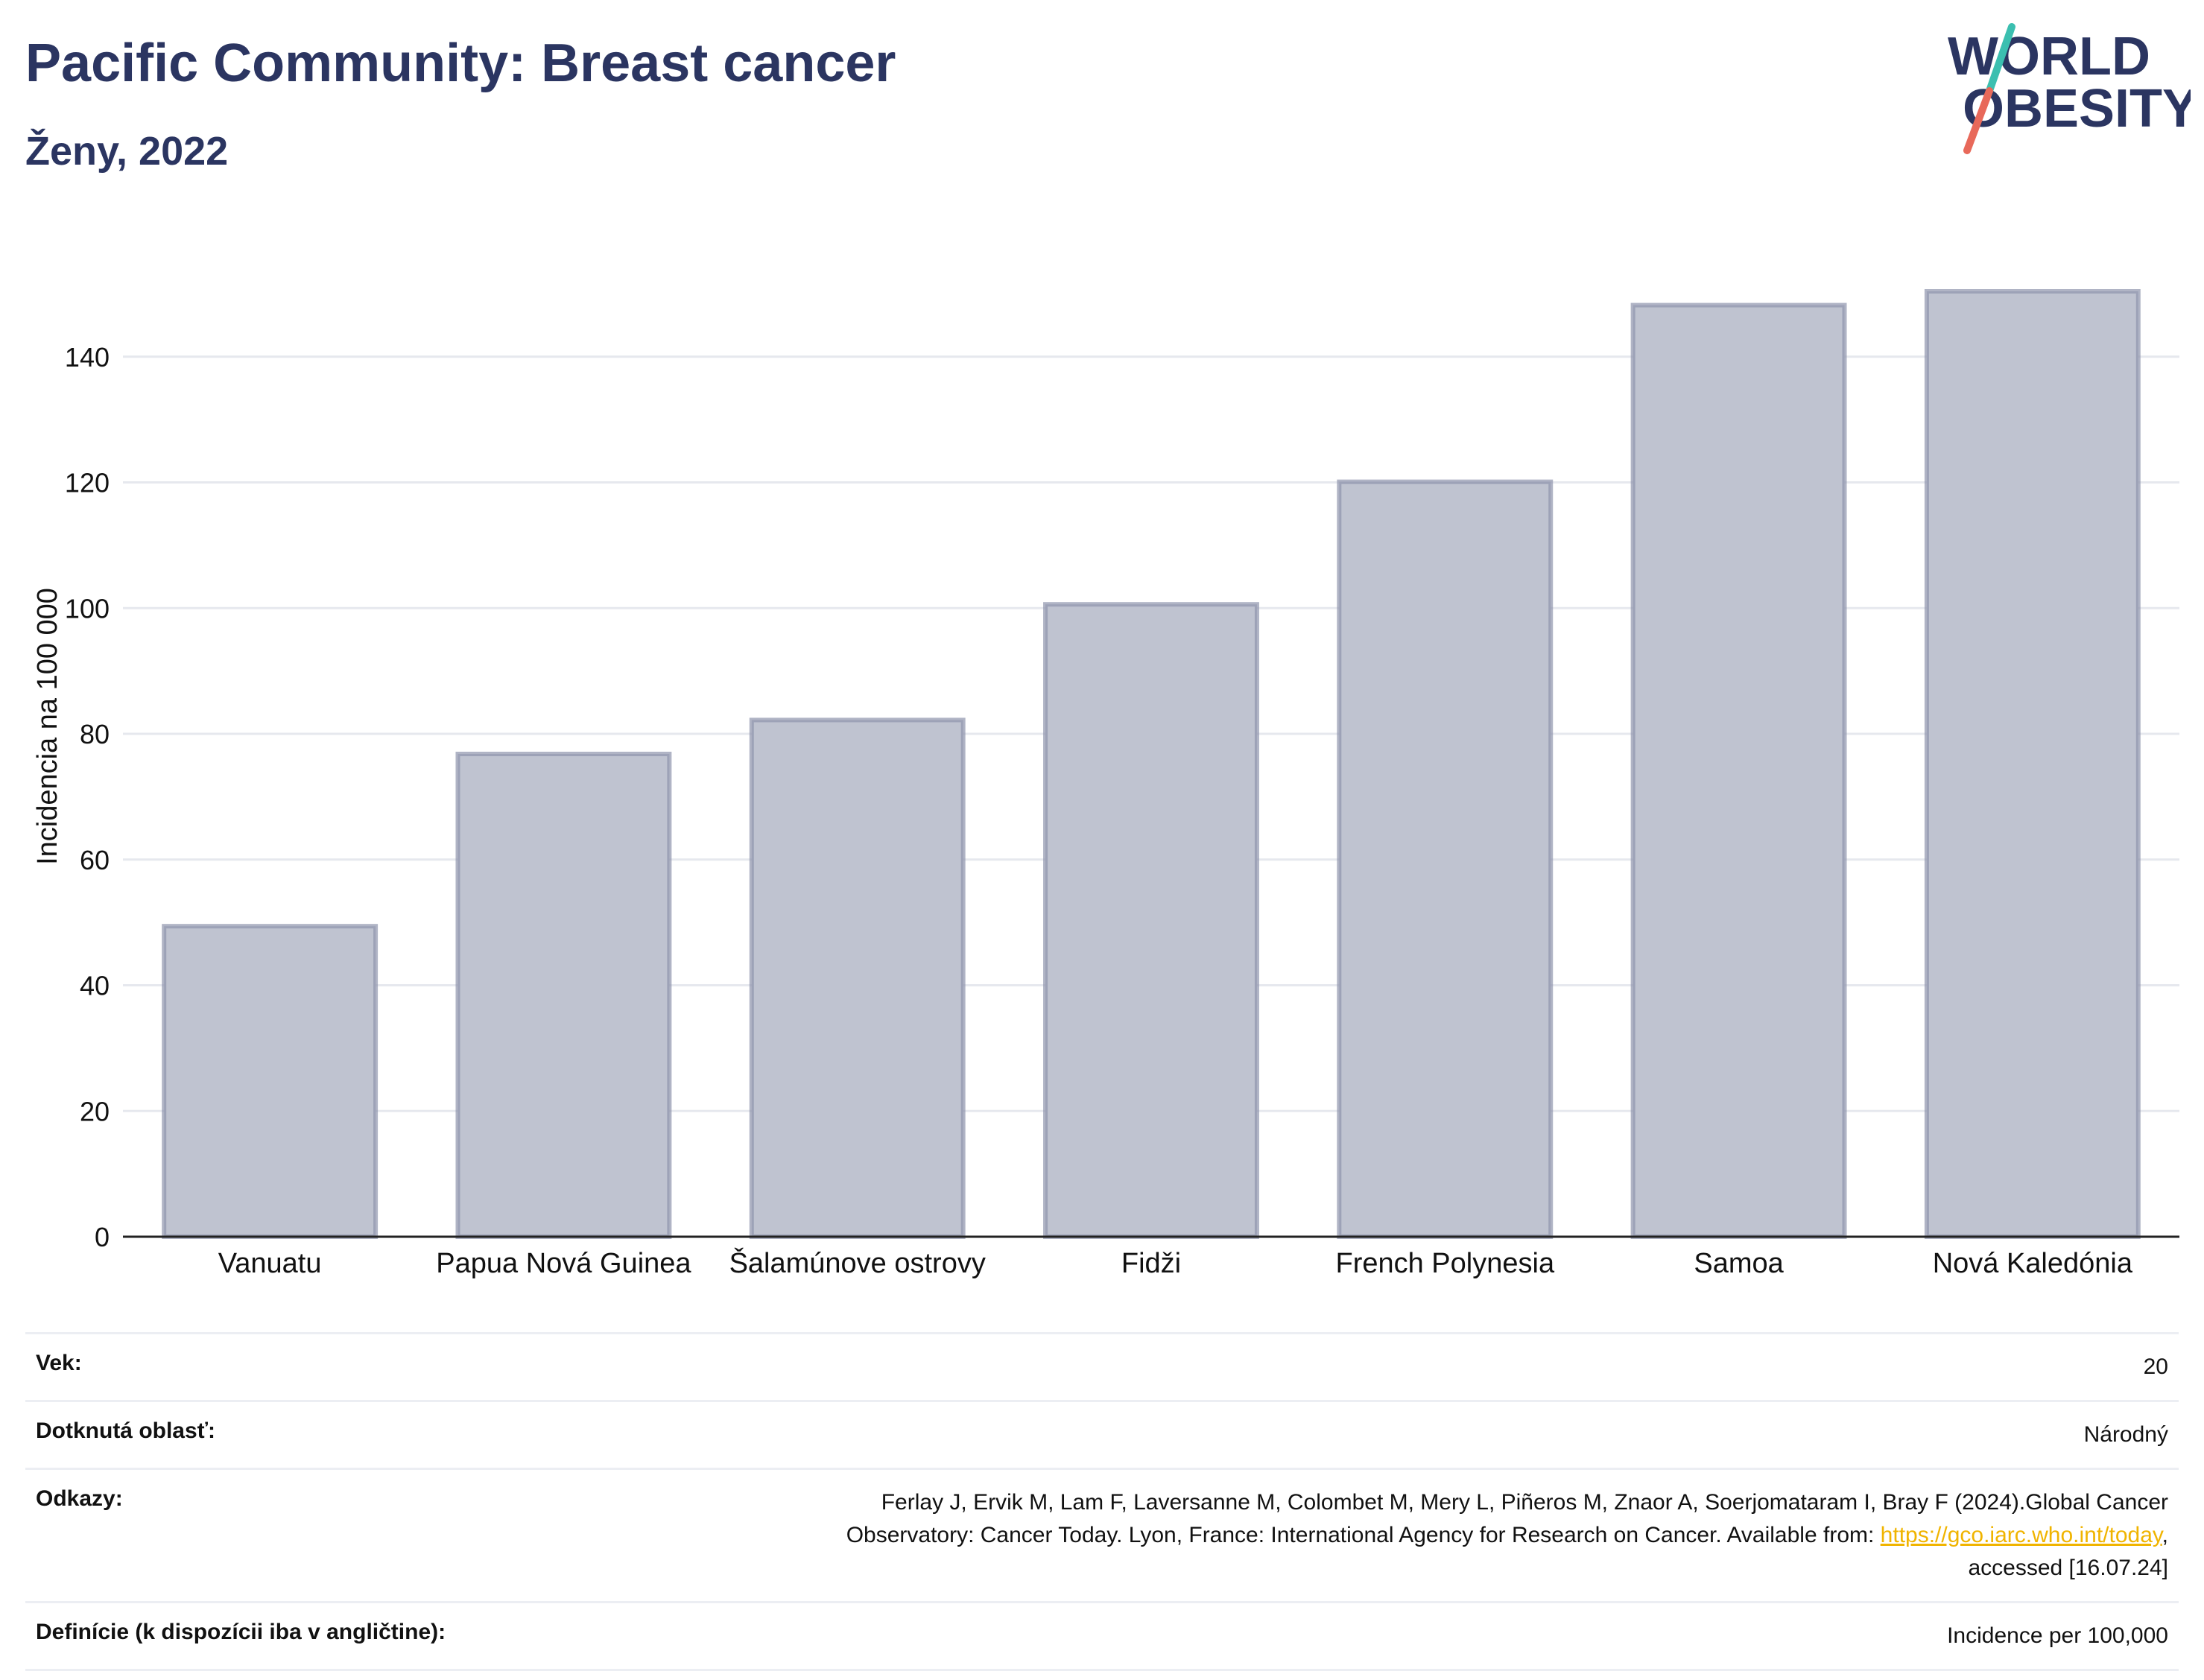 This screenshot has width=2204, height=1680. I want to click on logo-word-world: WORLD, so click(2049, 56).